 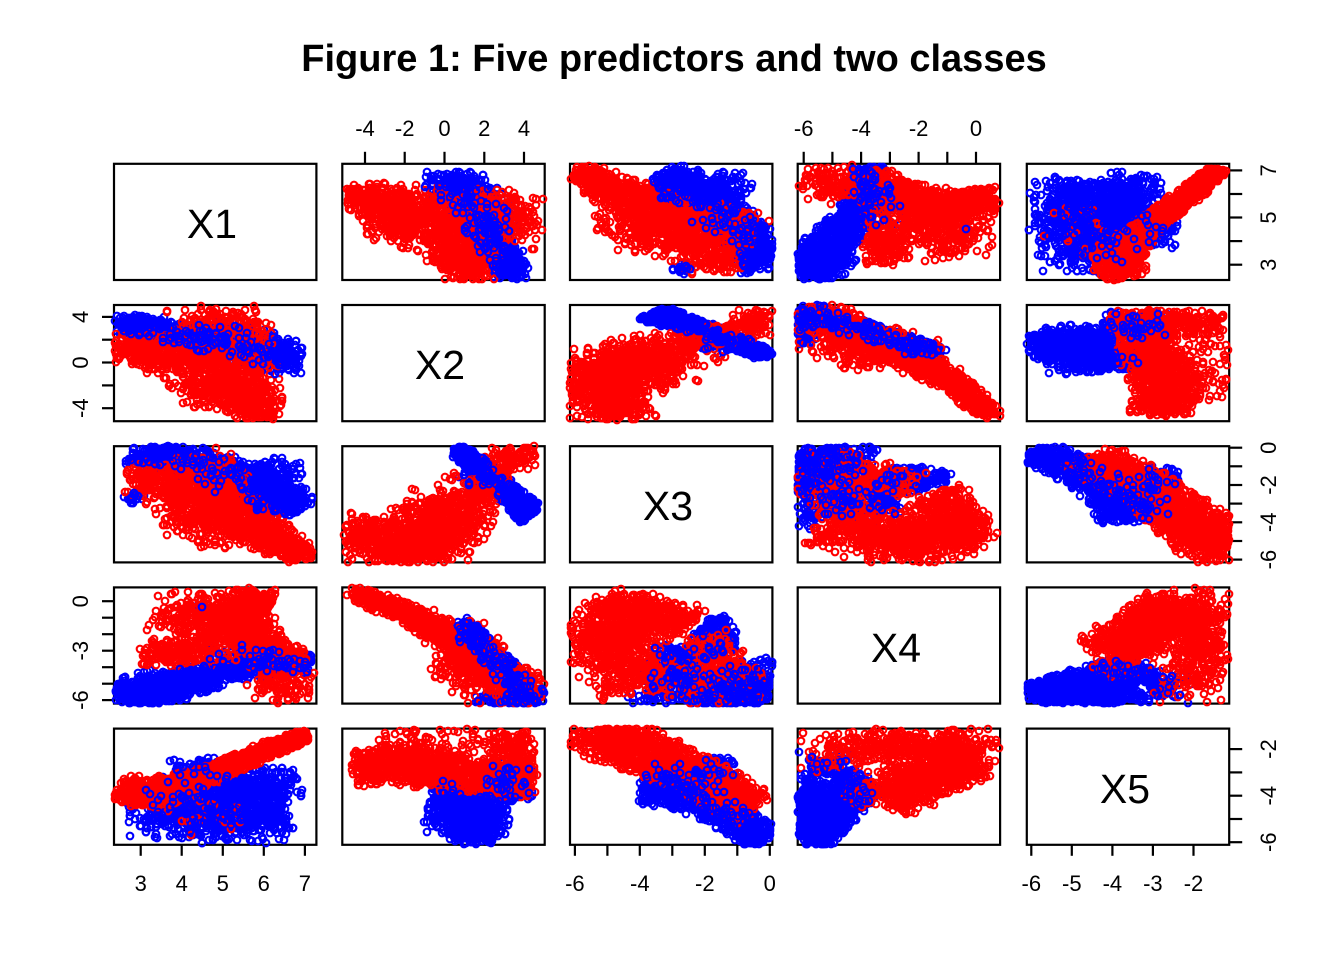 I want to click on svg-text: X3, so click(x=668, y=506).